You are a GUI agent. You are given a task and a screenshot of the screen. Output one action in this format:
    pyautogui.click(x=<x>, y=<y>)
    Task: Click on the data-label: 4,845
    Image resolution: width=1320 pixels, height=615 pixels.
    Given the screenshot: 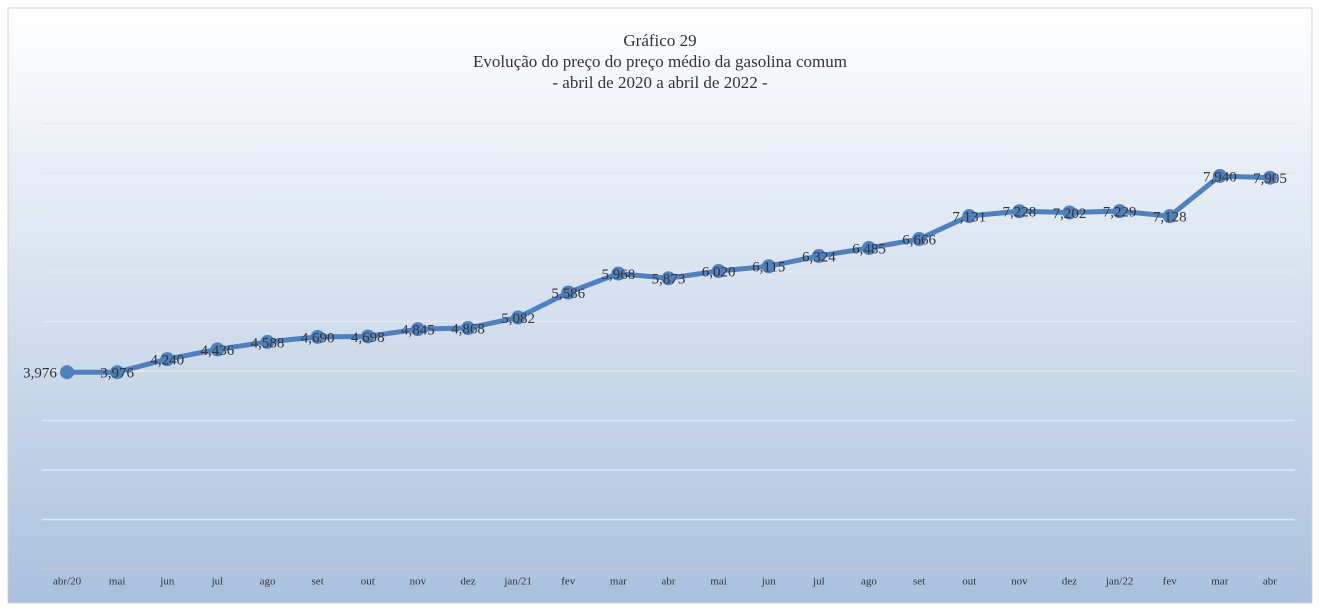 What is the action you would take?
    pyautogui.click(x=418, y=331)
    